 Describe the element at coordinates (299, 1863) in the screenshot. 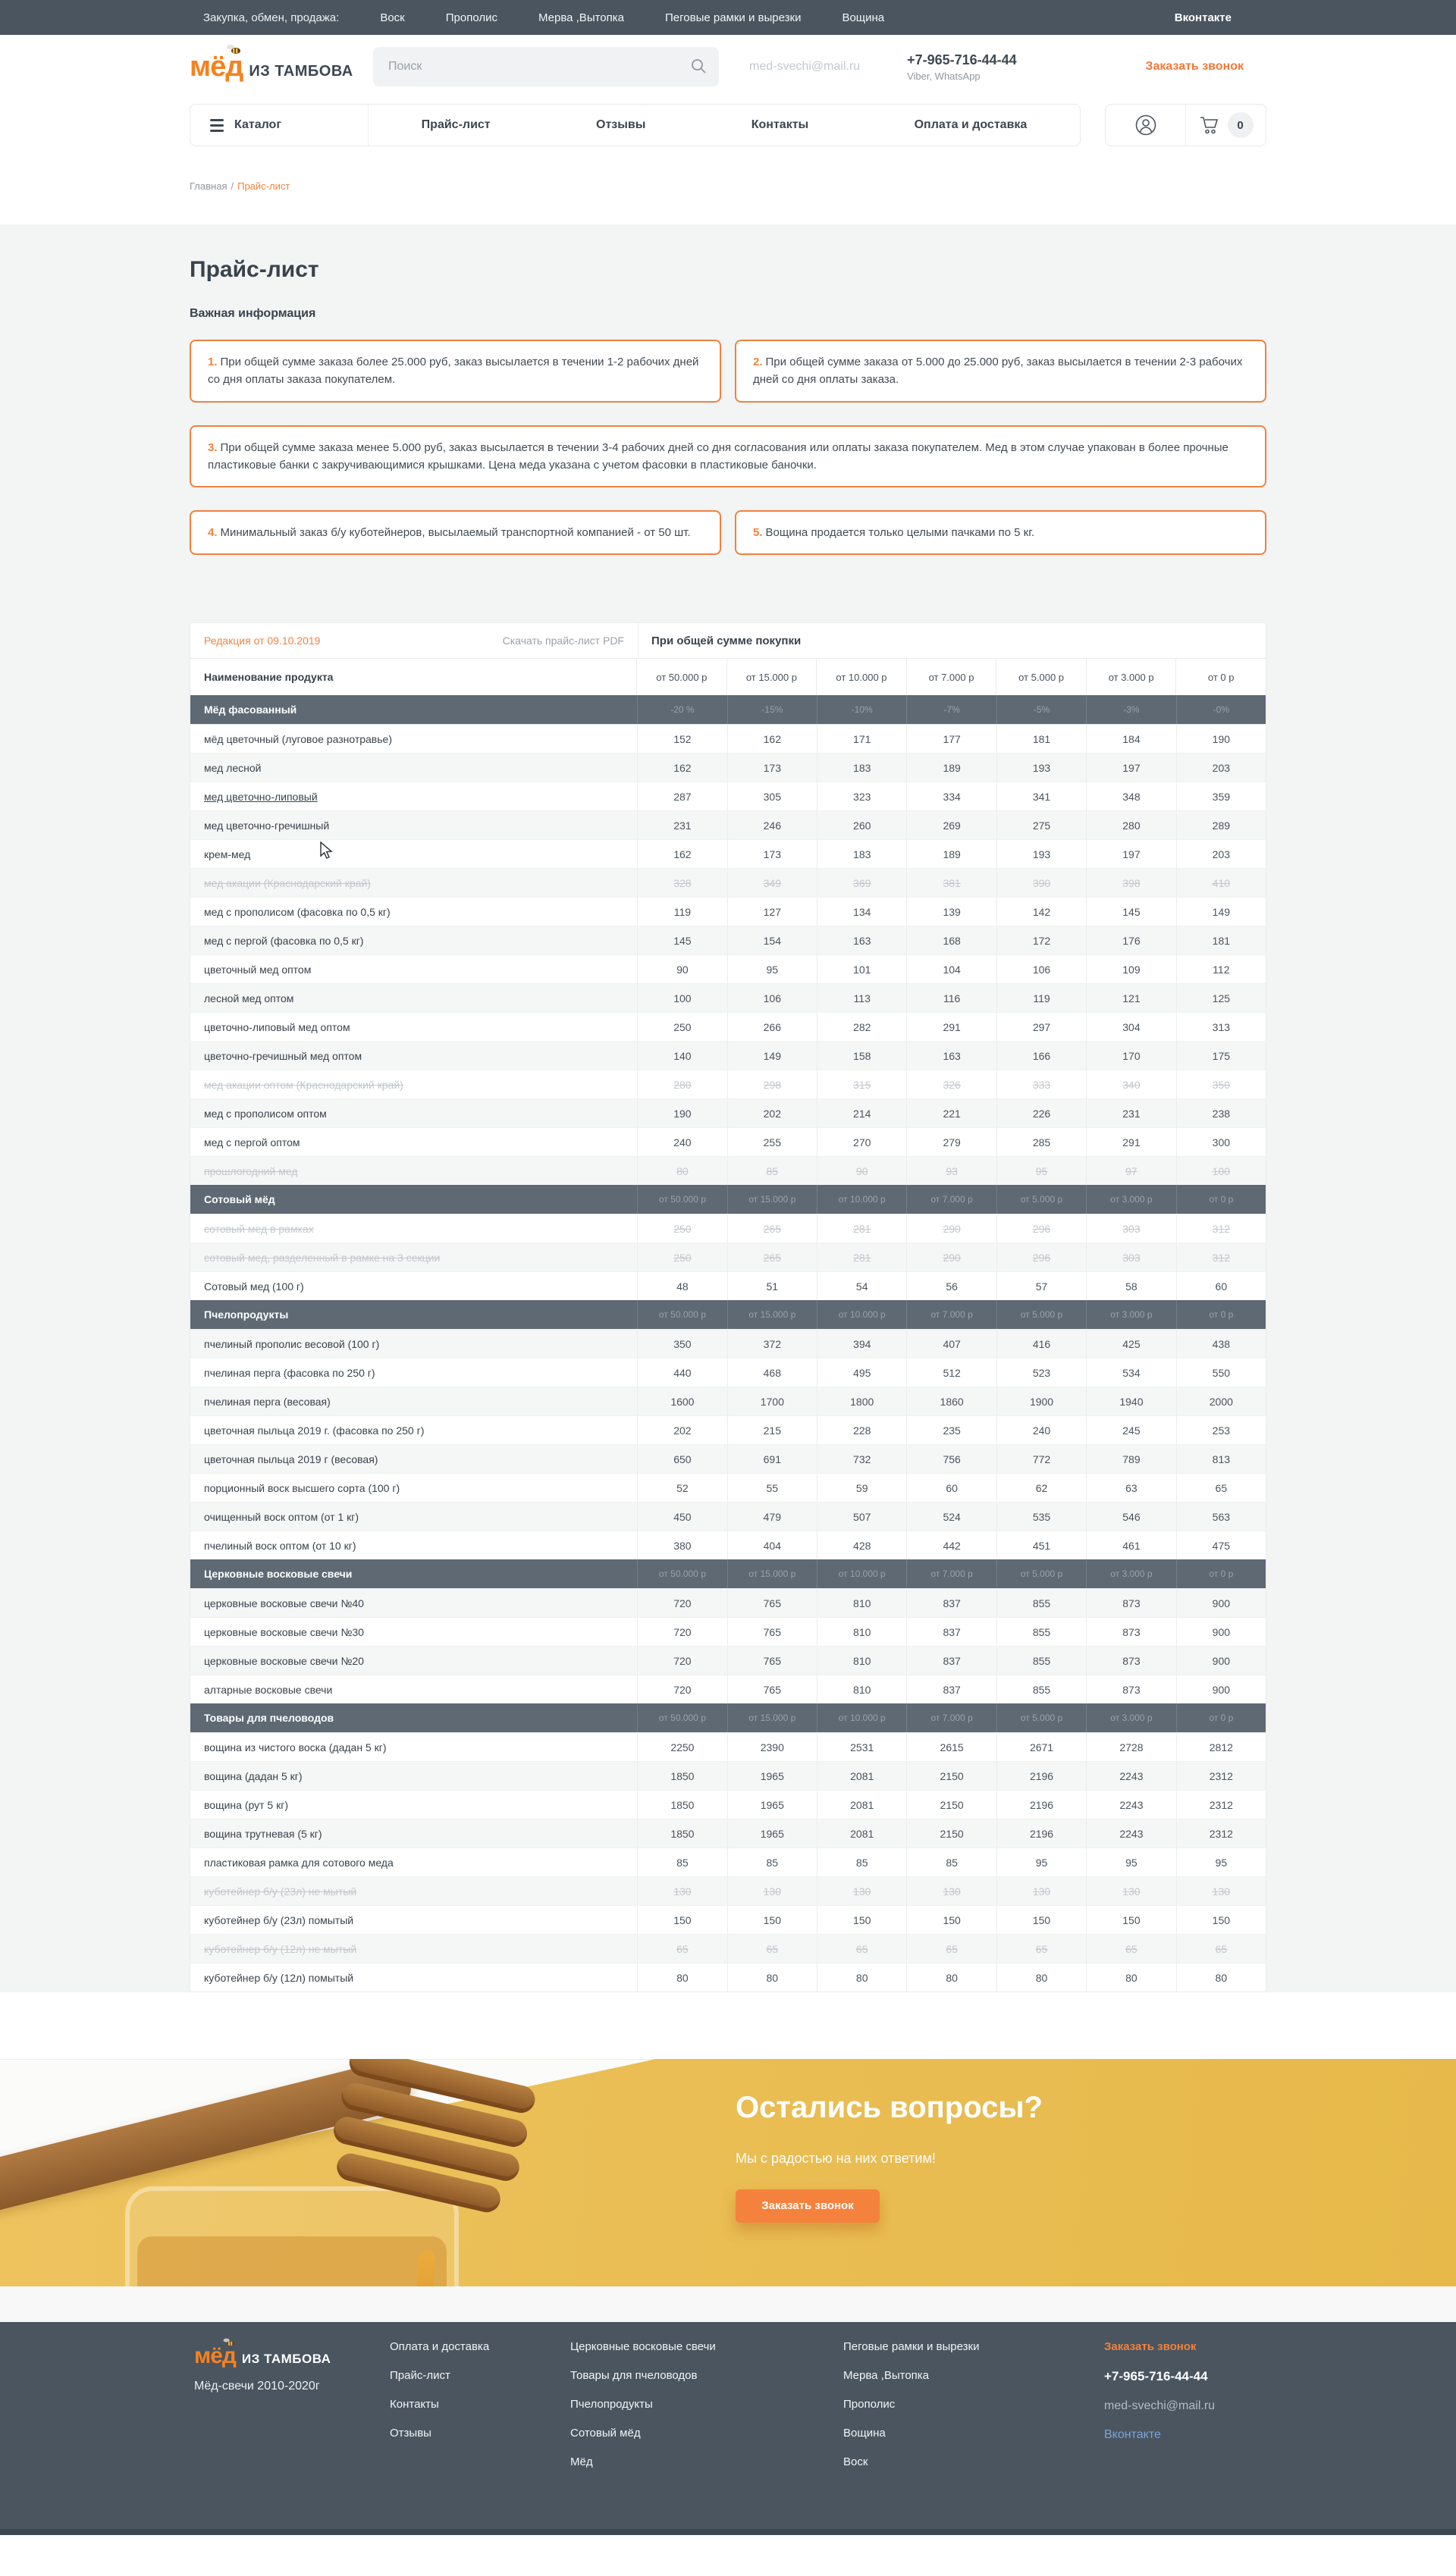

I see `product-name-cell: пластиковая рамка для сотового меда` at that location.